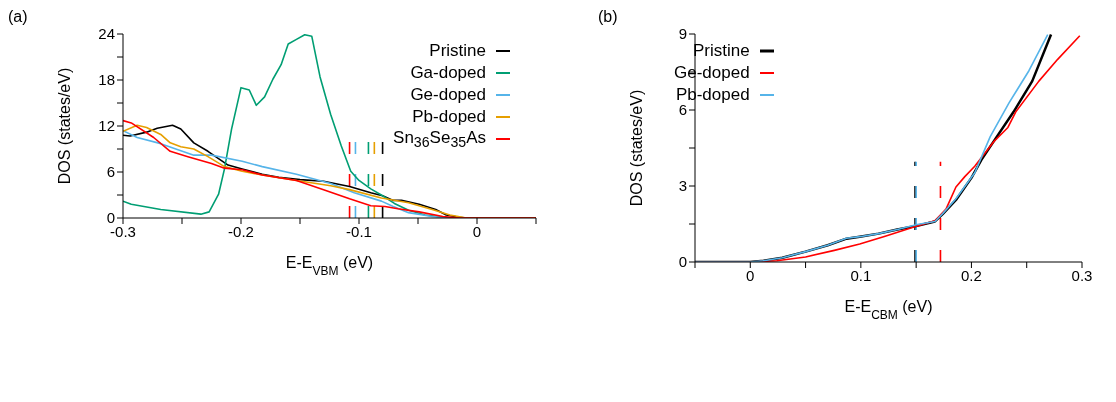  What do you see at coordinates (971, 275) in the screenshot?
I see `x-tick-label: 0.2` at bounding box center [971, 275].